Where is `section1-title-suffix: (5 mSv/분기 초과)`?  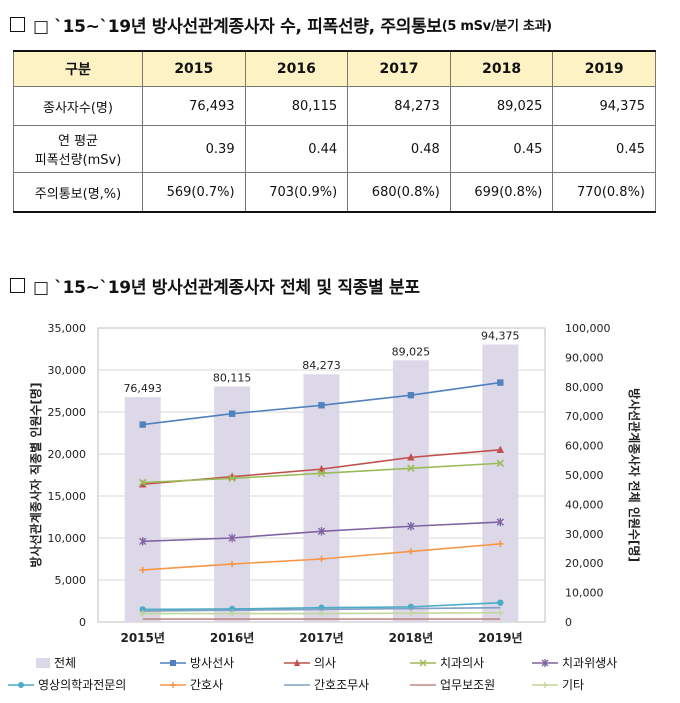
section1-title-suffix: (5 mSv/분기 초과) is located at coordinates (496, 26).